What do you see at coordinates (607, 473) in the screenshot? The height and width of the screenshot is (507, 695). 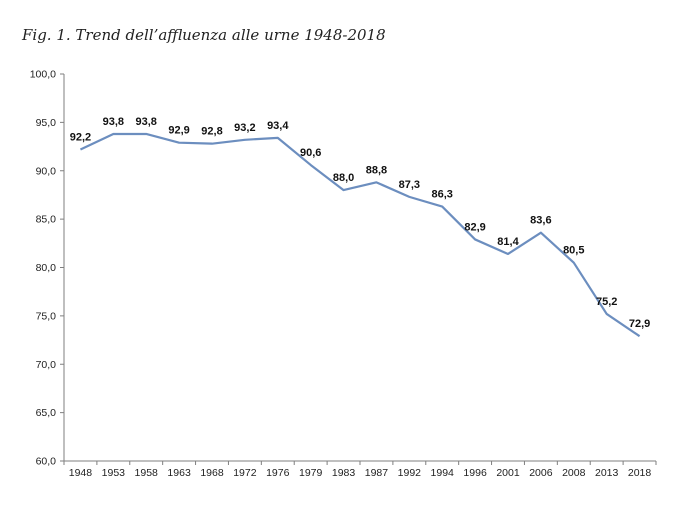 I see `x-tick-label: 2013` at bounding box center [607, 473].